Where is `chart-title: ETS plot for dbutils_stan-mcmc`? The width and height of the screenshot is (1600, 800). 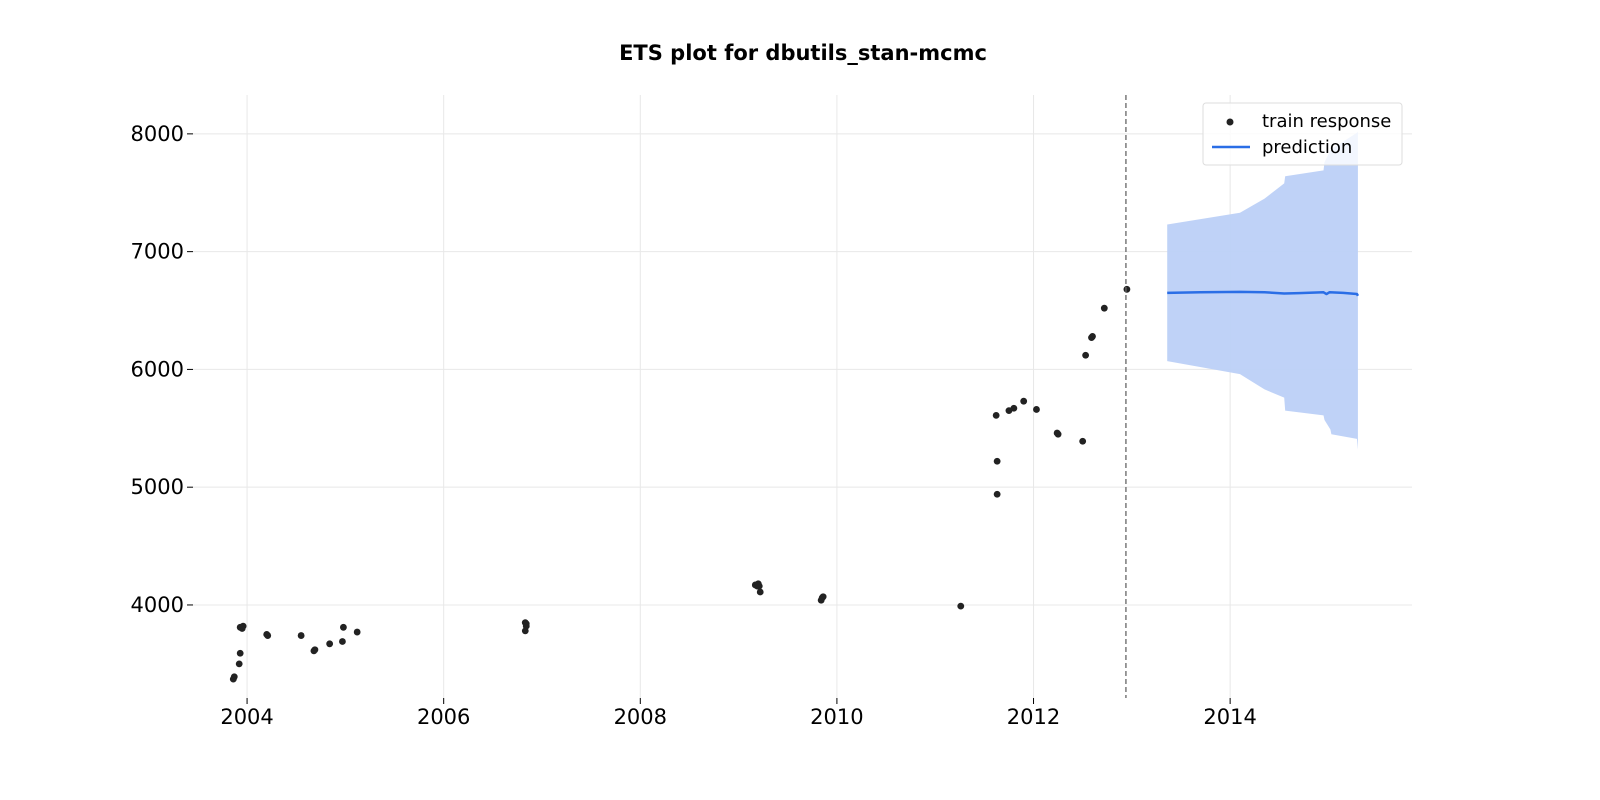 chart-title: ETS plot for dbutils_stan-mcmc is located at coordinates (803, 53).